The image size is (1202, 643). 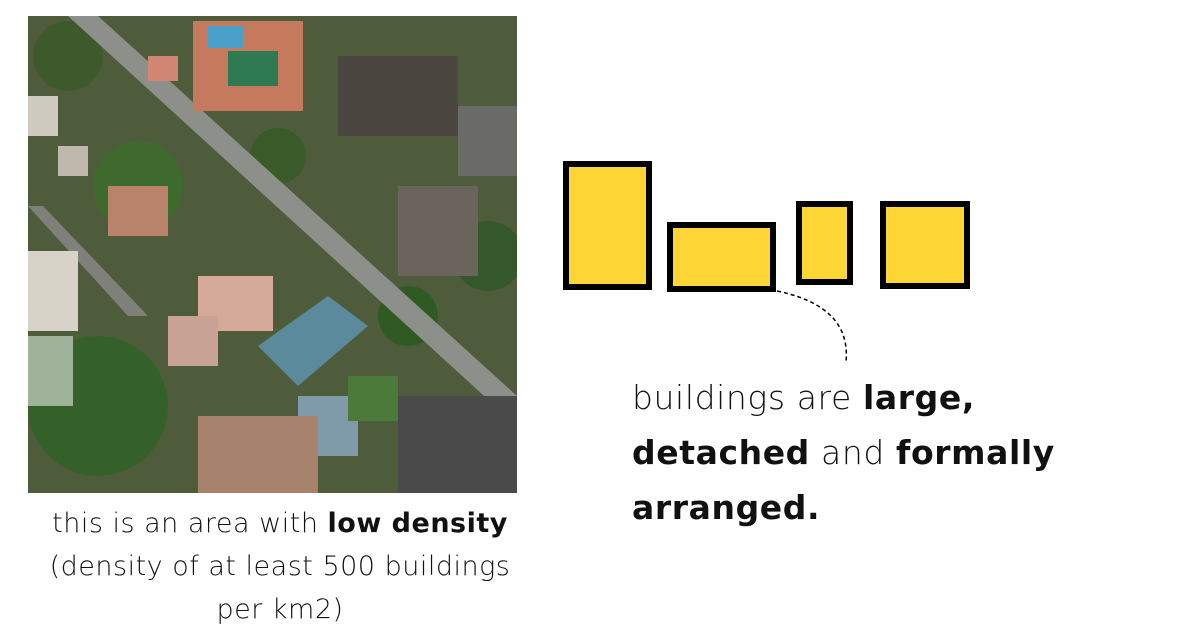 I want to click on footprint-small-icon, so click(x=824, y=243).